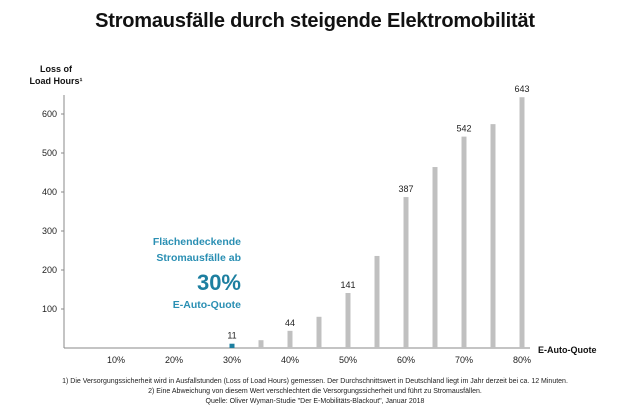 This screenshot has height=412, width=630. What do you see at coordinates (49, 231) in the screenshot?
I see `y-tick-label: 300` at bounding box center [49, 231].